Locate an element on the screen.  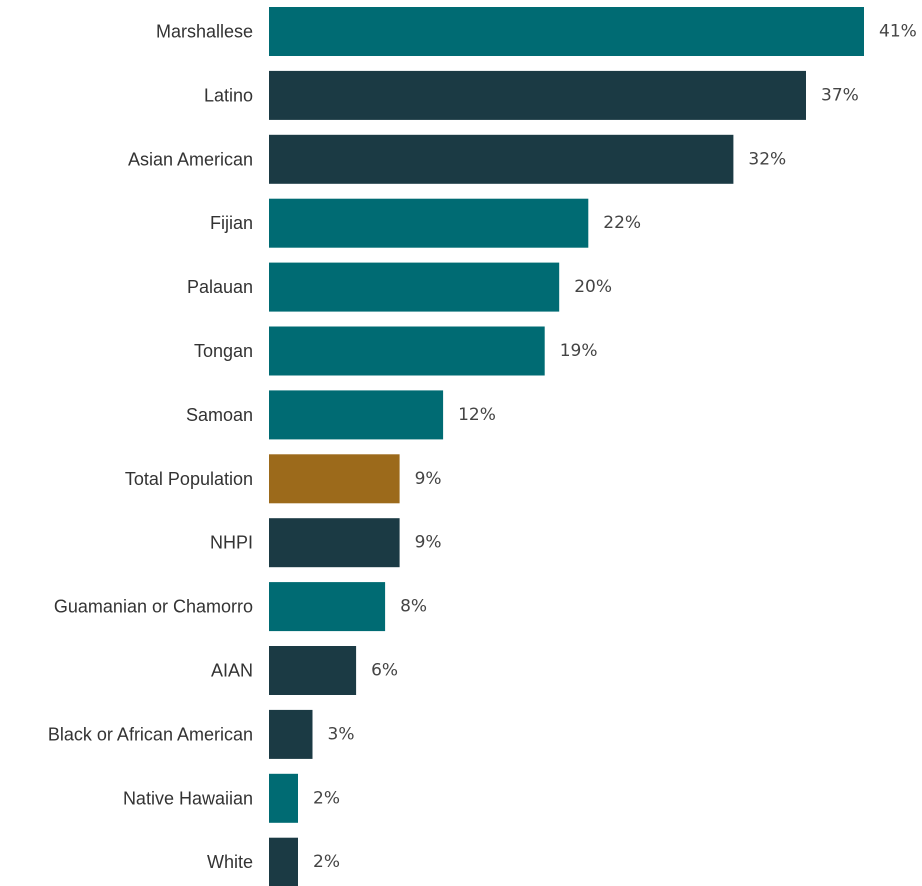
bar-total-population is located at coordinates (334, 479).